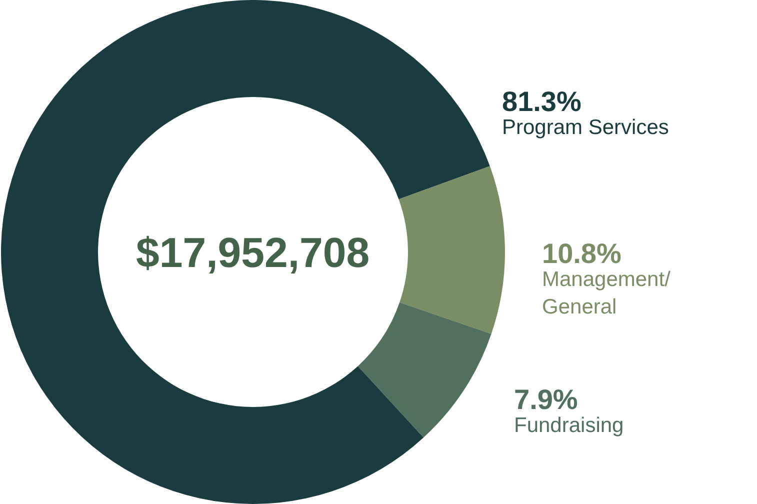  What do you see at coordinates (253, 252) in the screenshot?
I see `text: $17,952,708` at bounding box center [253, 252].